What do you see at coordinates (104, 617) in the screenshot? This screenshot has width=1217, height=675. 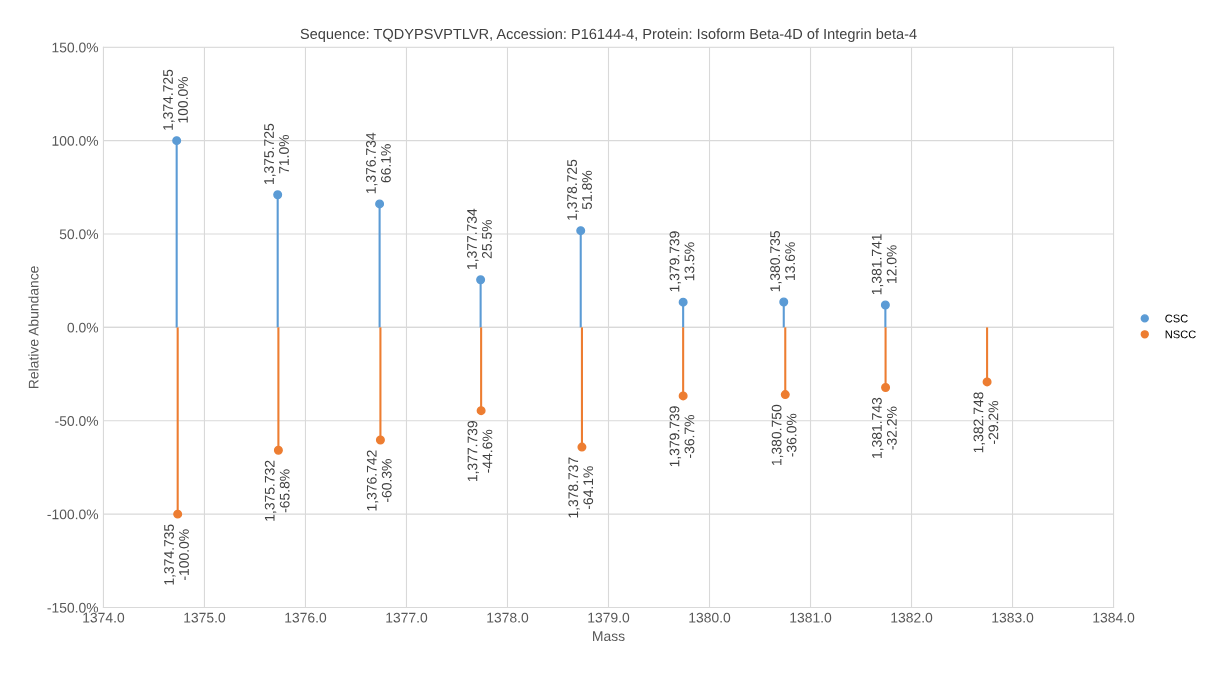 I see `x-tick-label: 1374.0` at bounding box center [104, 617].